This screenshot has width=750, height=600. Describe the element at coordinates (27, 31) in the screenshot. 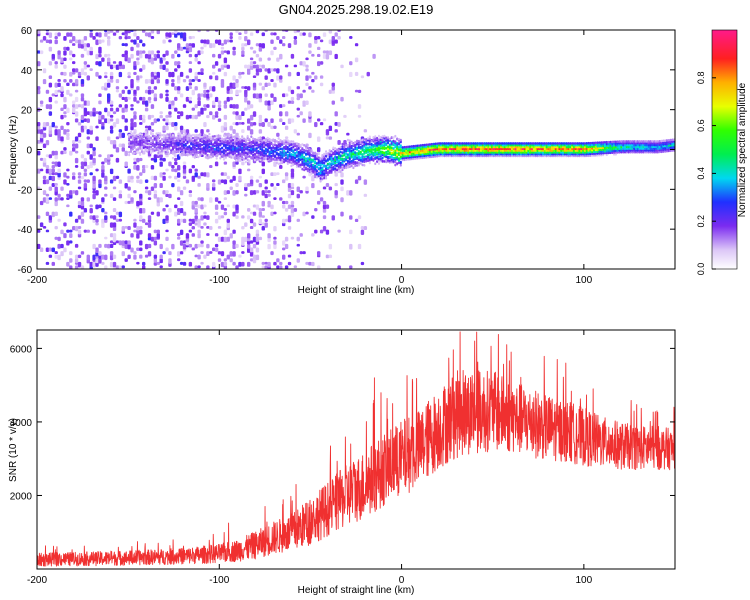

I see `y-tick-label: 60` at that location.